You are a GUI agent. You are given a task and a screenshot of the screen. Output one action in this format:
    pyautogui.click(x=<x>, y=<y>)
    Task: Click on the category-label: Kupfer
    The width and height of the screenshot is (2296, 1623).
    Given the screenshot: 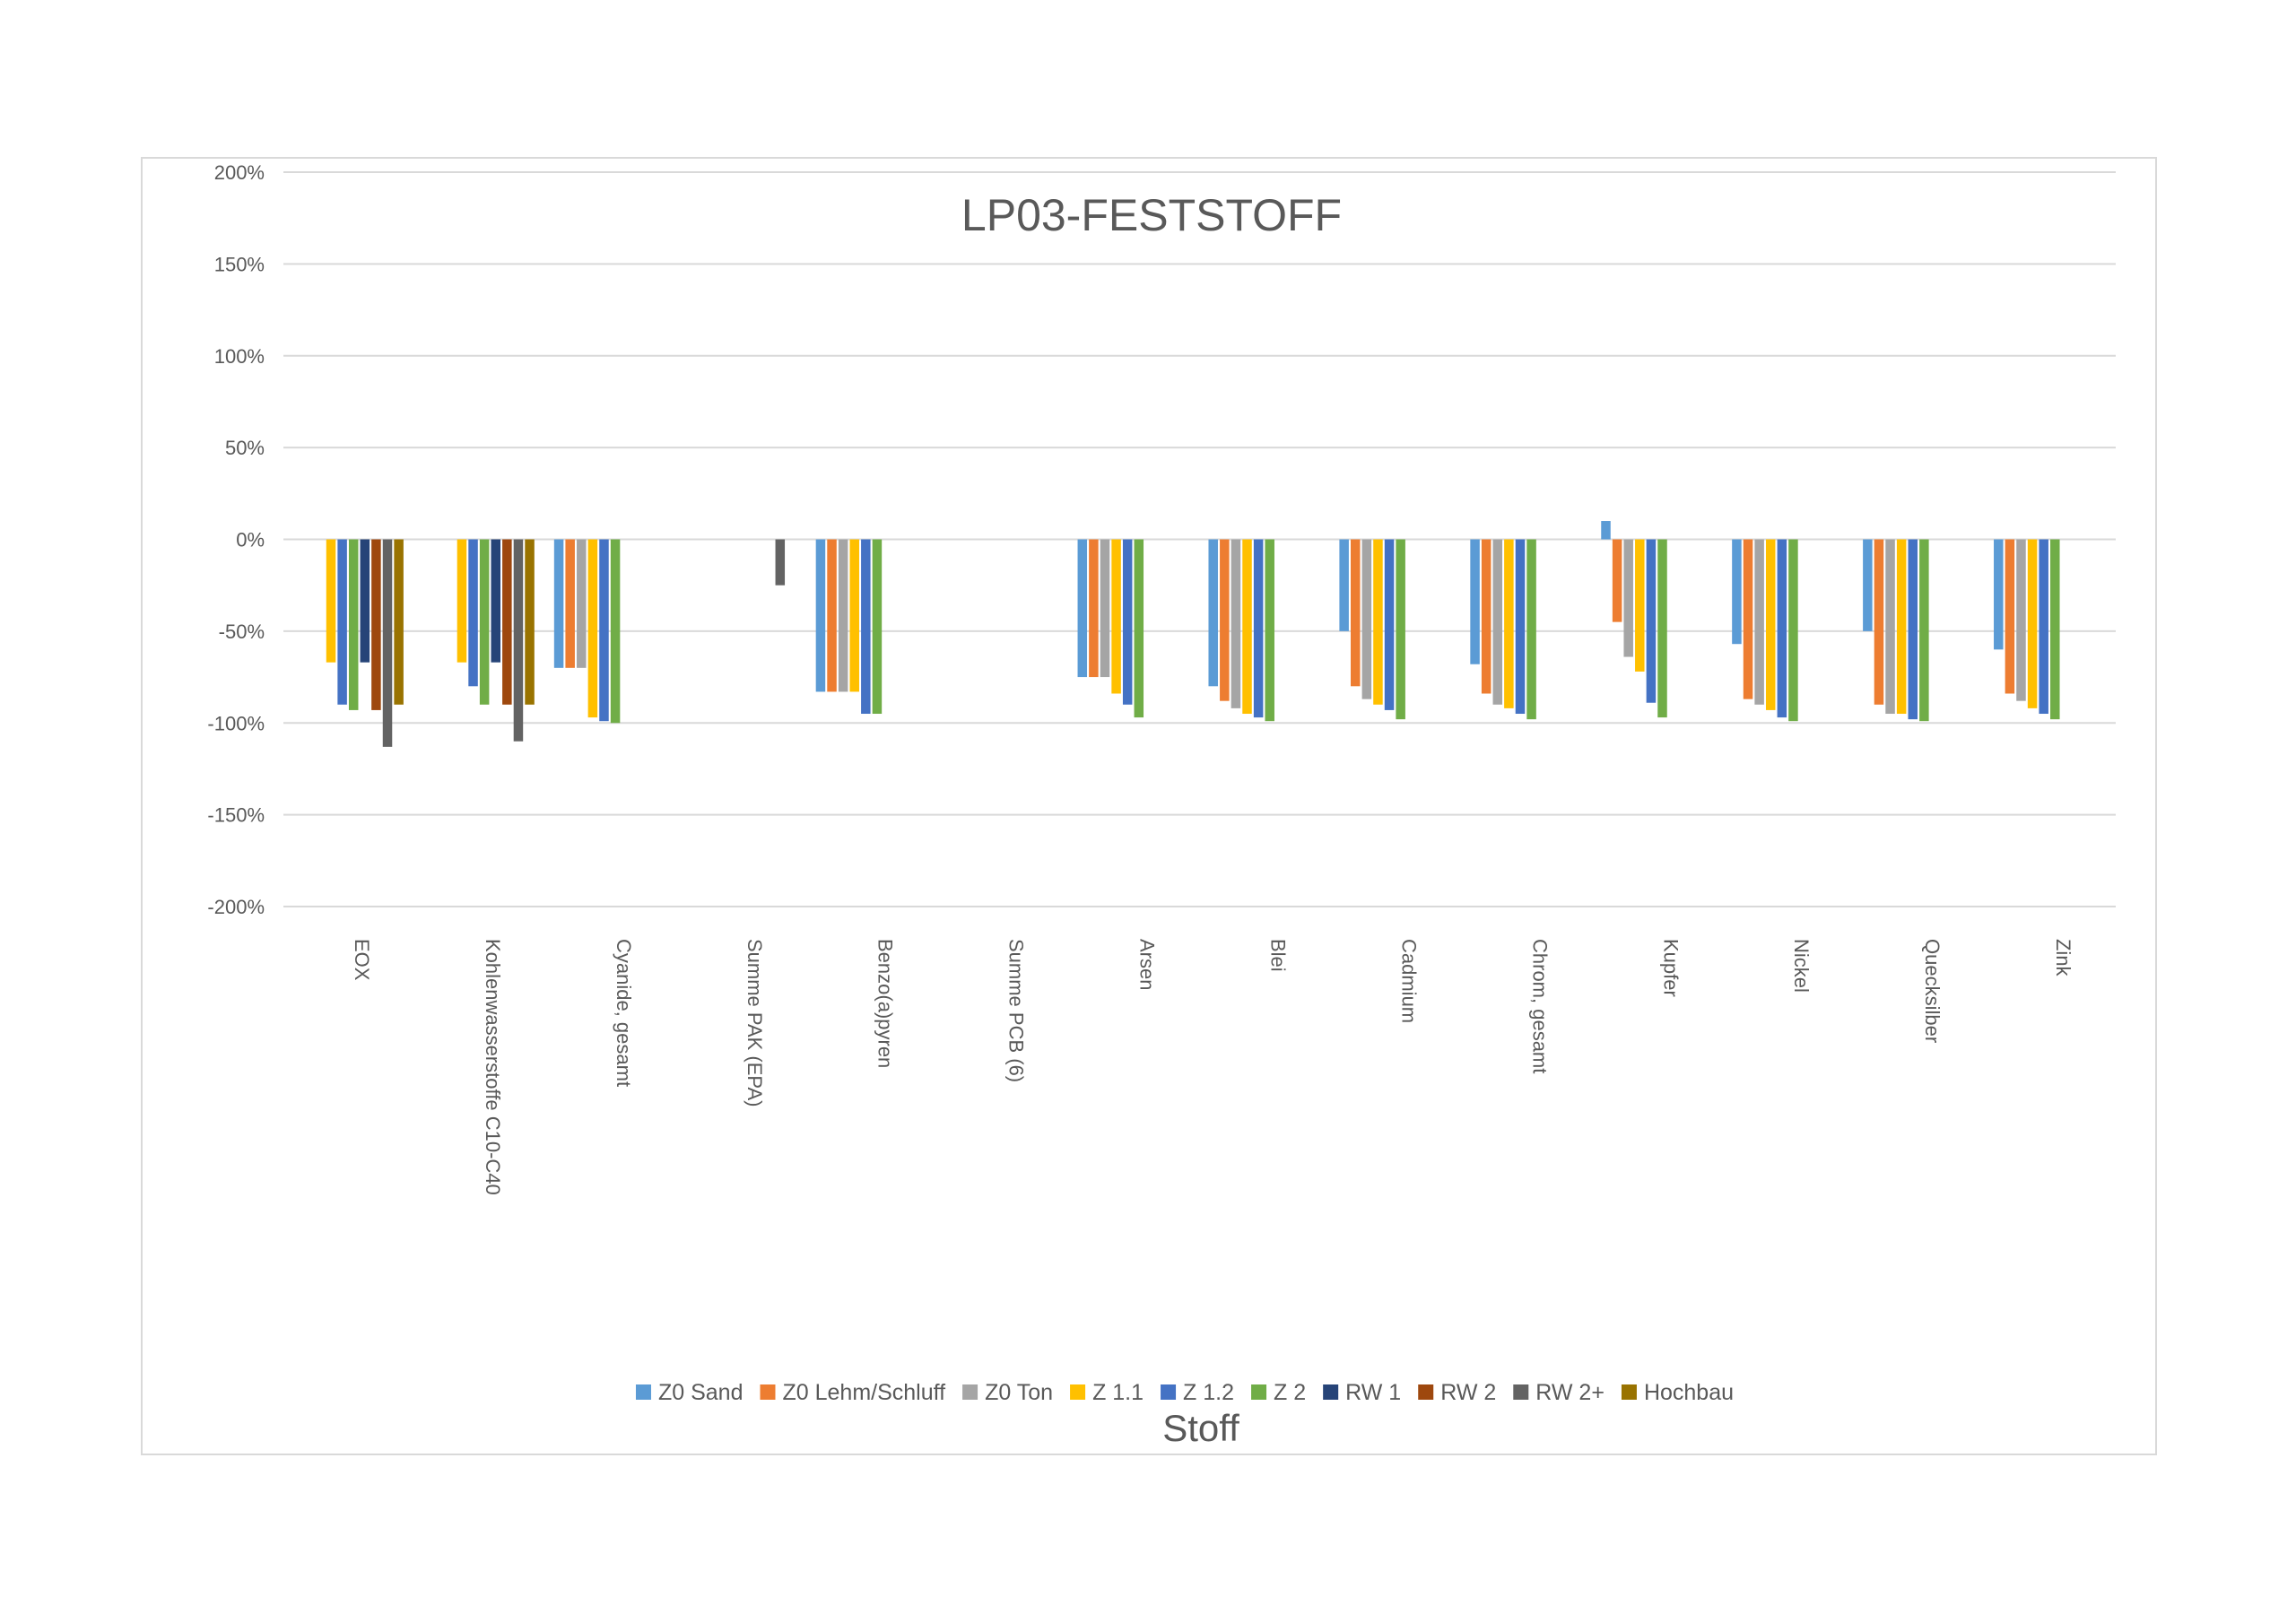 What is the action you would take?
    pyautogui.click(x=1670, y=968)
    